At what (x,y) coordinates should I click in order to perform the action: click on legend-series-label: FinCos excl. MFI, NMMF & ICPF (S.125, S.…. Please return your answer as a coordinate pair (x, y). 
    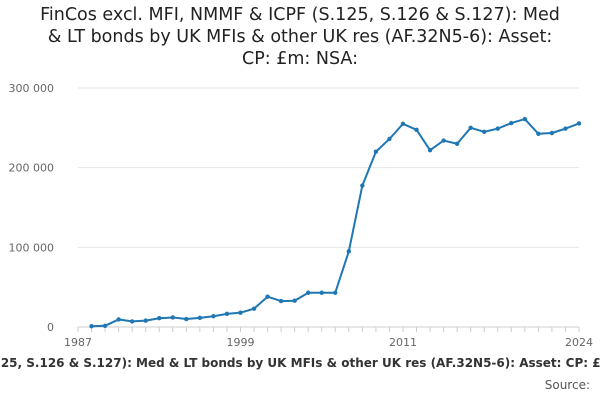
    Looking at the image, I should click on (300, 363).